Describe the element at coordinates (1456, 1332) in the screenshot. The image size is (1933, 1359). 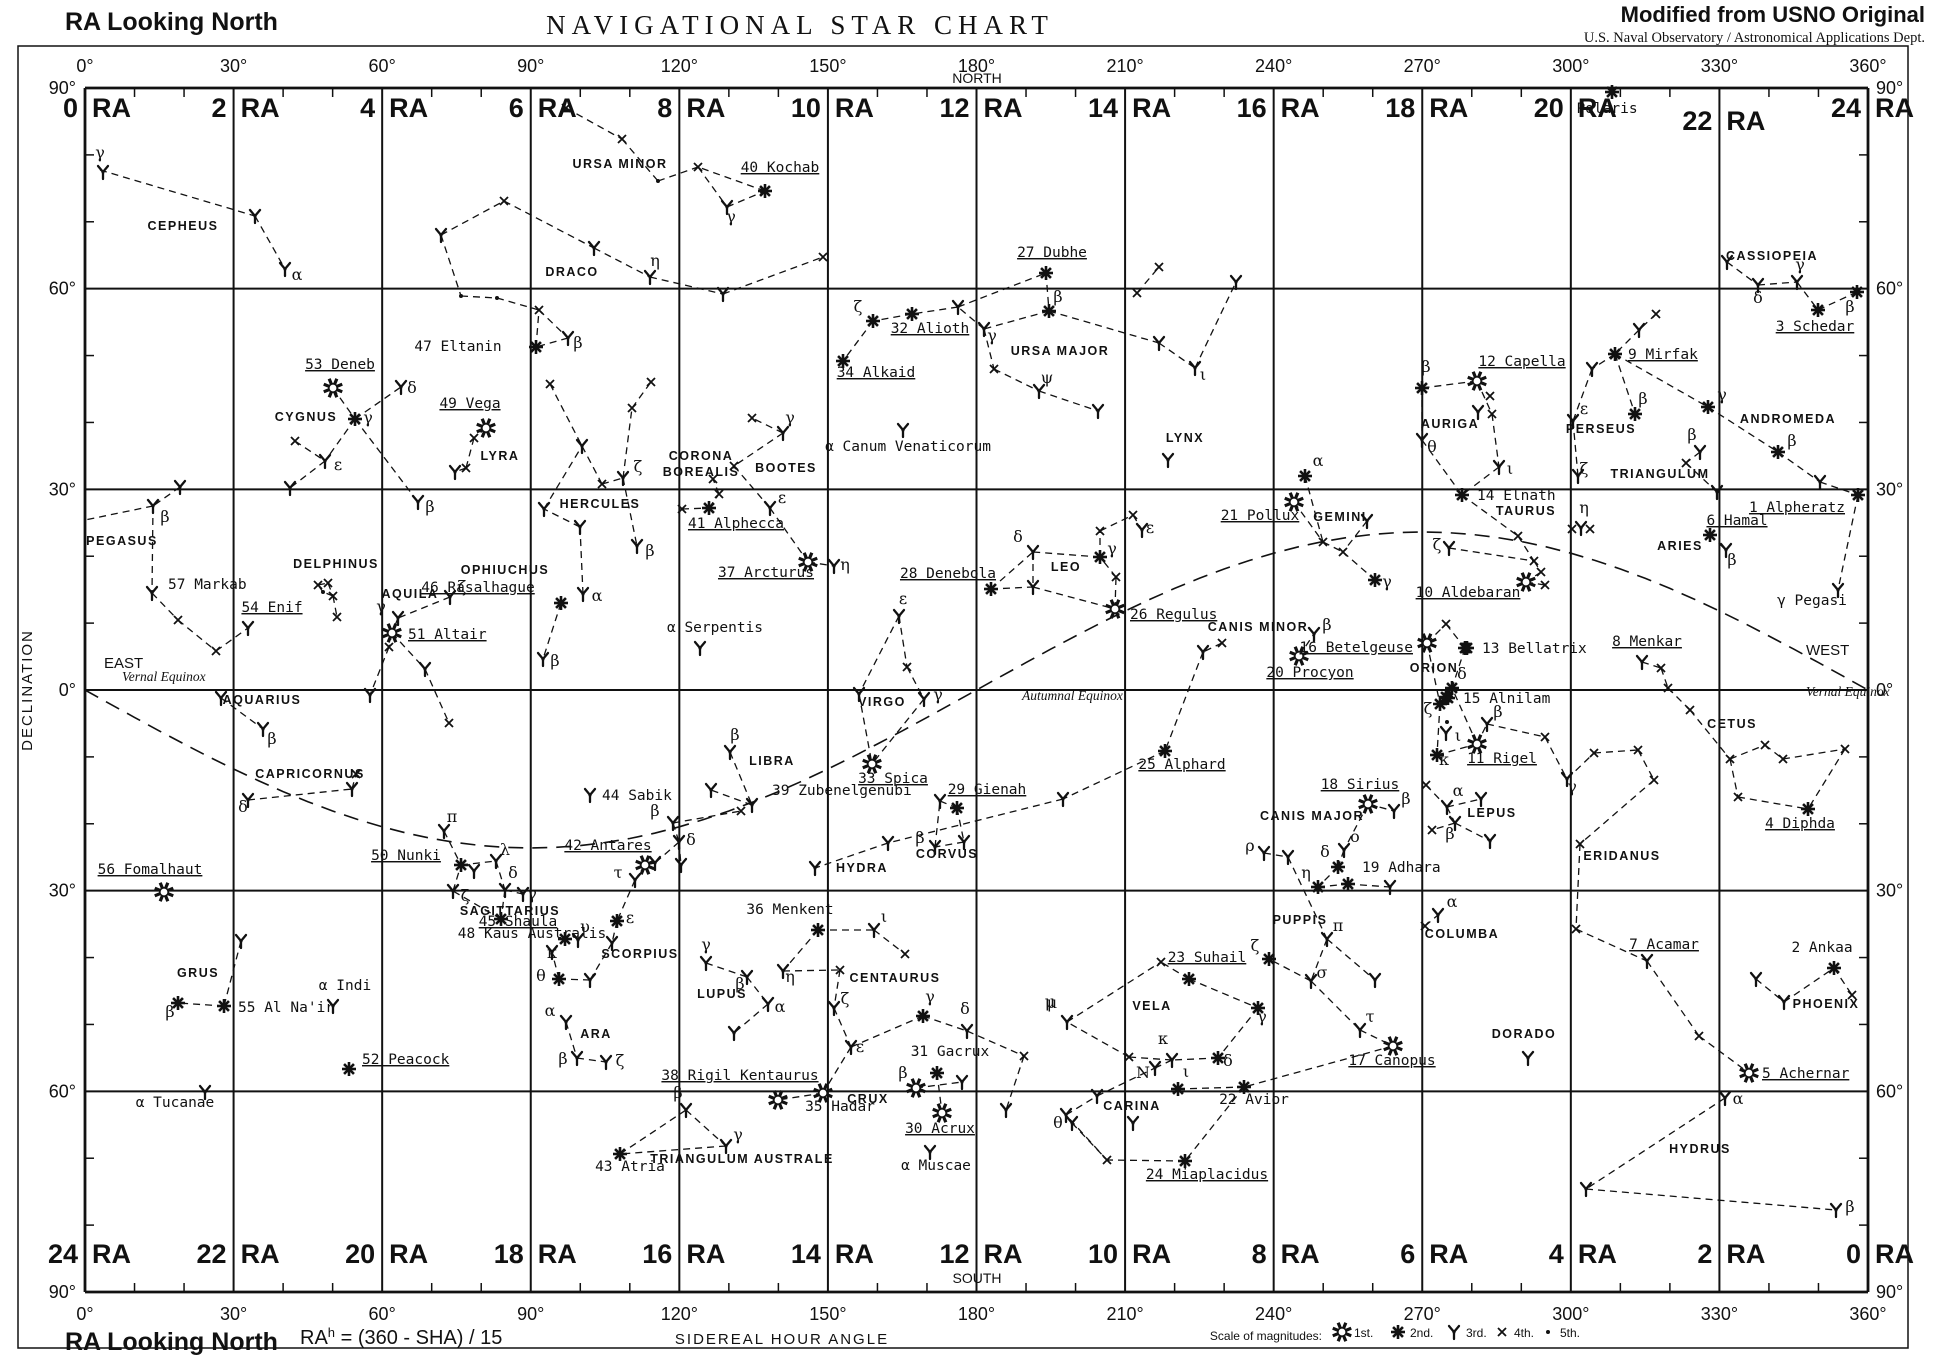
I see `magnitude-legend: 1st. 2nd. 3rd. 4th. 5th.` at that location.